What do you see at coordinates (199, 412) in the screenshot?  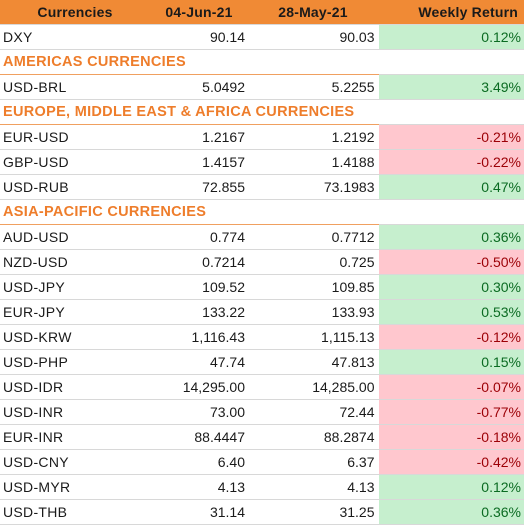 I see `current-rate-cell: 73.00` at bounding box center [199, 412].